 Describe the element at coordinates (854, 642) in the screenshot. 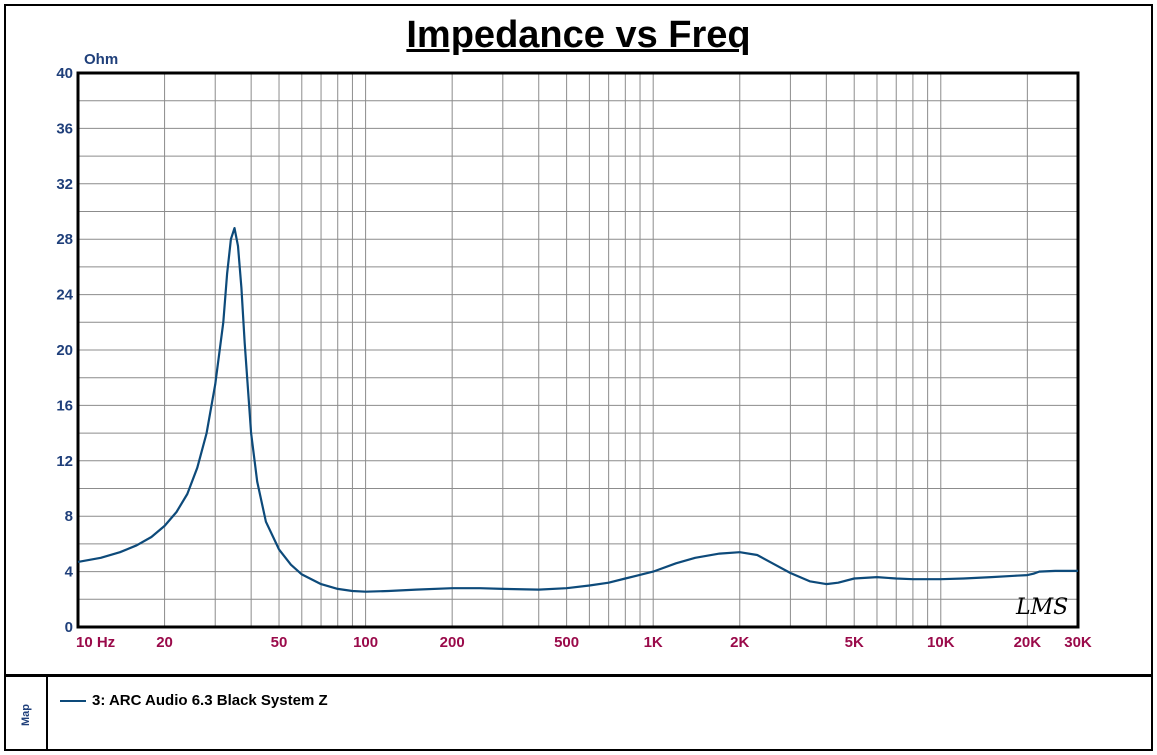

I see `x-tick-label: 5K` at that location.